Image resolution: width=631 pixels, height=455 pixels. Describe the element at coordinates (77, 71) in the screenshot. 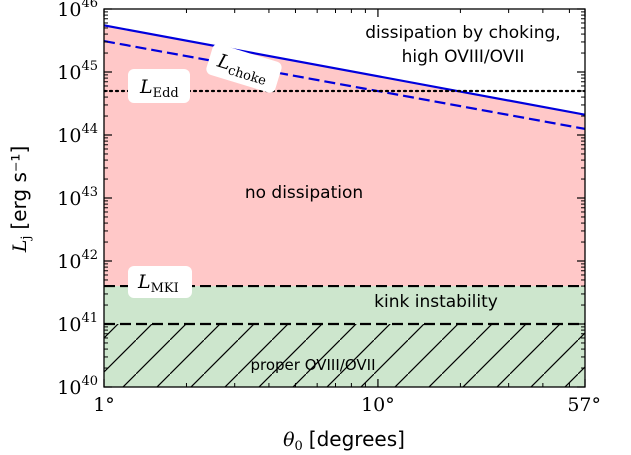

I see `y-tick-label: 1045` at that location.